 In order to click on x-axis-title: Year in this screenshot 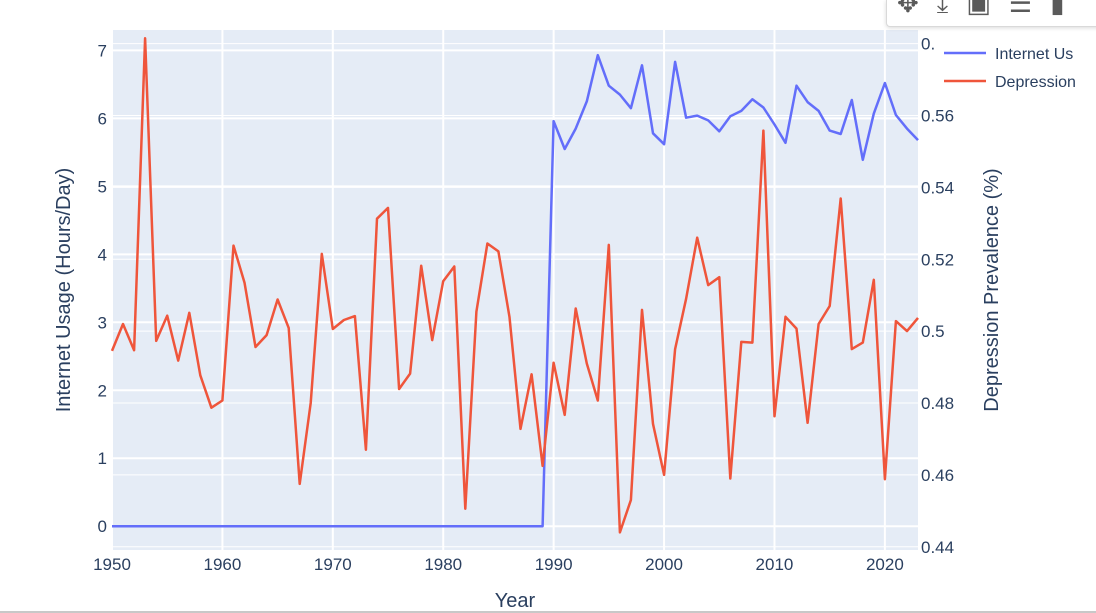, I will do `click(515, 601)`.